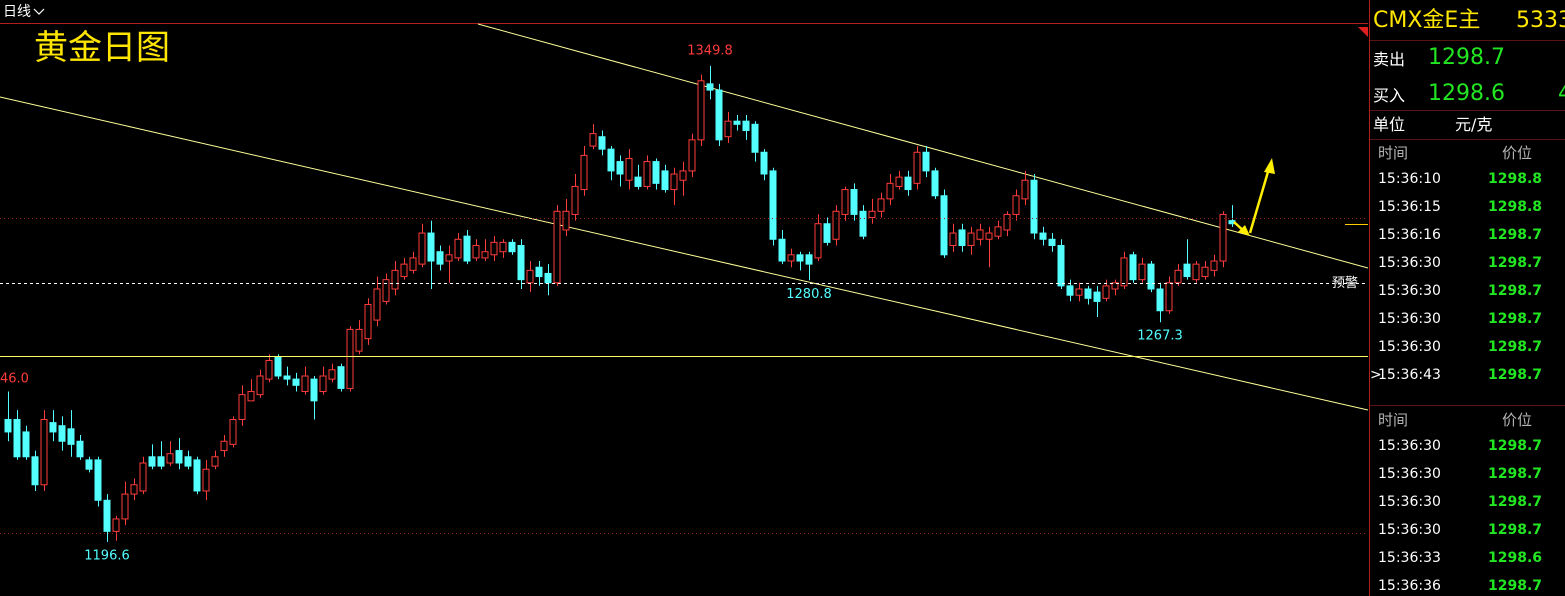 The height and width of the screenshot is (596, 1565). I want to click on unit-label: 单位, so click(1389, 124).